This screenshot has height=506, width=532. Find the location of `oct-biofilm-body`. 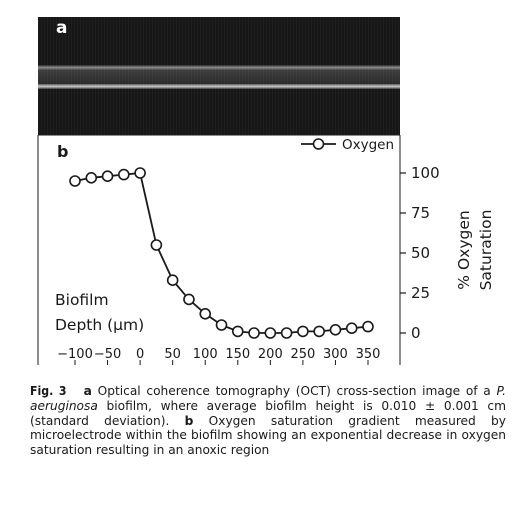

oct-biofilm-body is located at coordinates (219, 77).